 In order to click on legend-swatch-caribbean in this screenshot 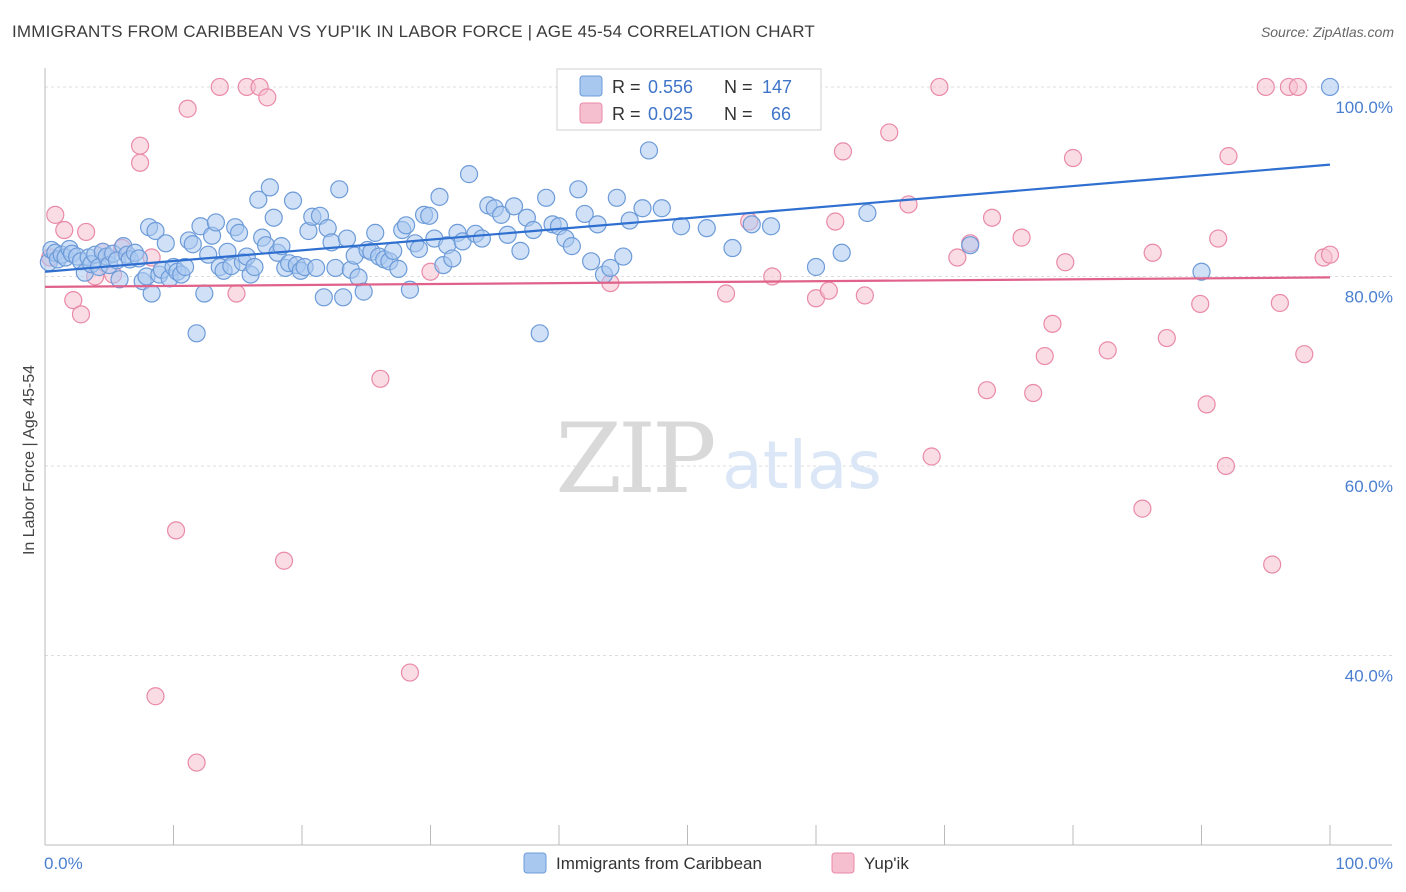, I will do `click(591, 86)`.